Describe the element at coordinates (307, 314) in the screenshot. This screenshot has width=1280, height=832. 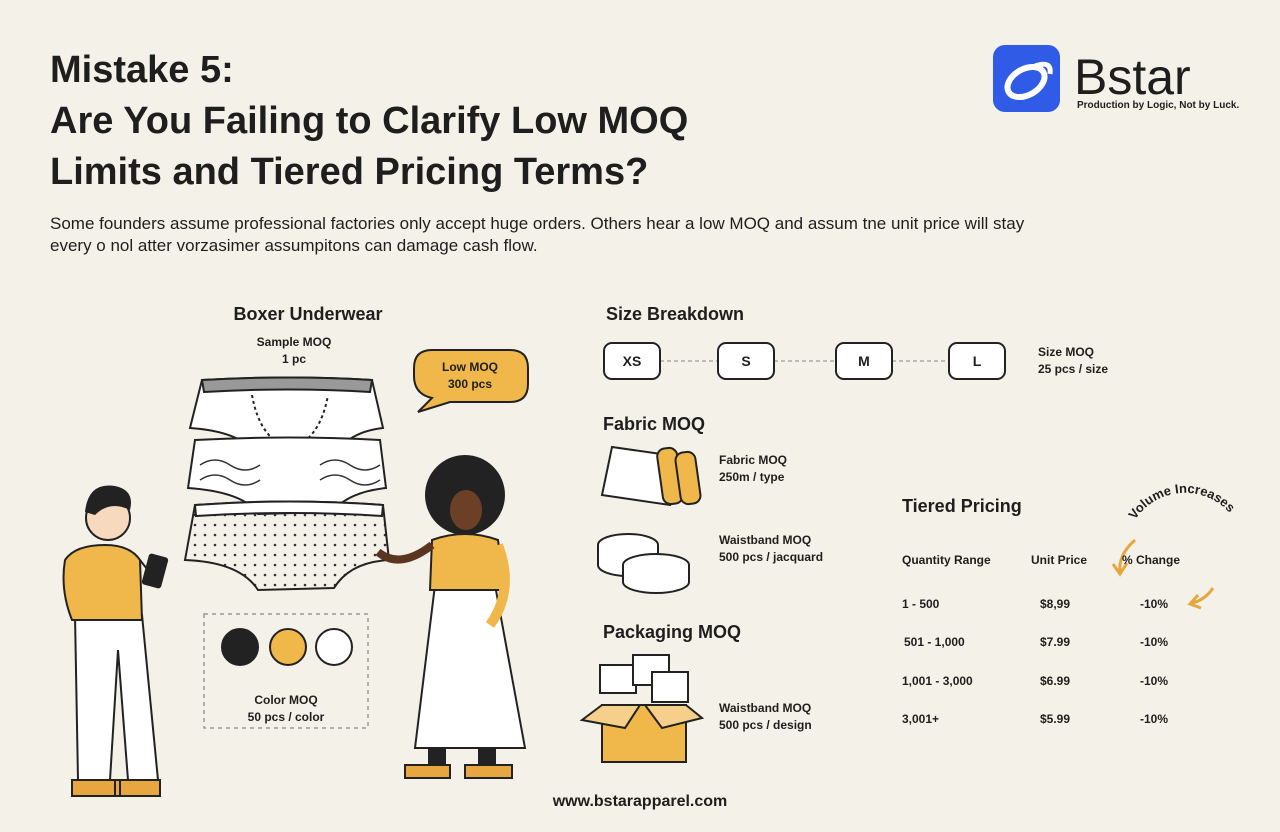
I see `section-title: Boxer Underwear` at that location.